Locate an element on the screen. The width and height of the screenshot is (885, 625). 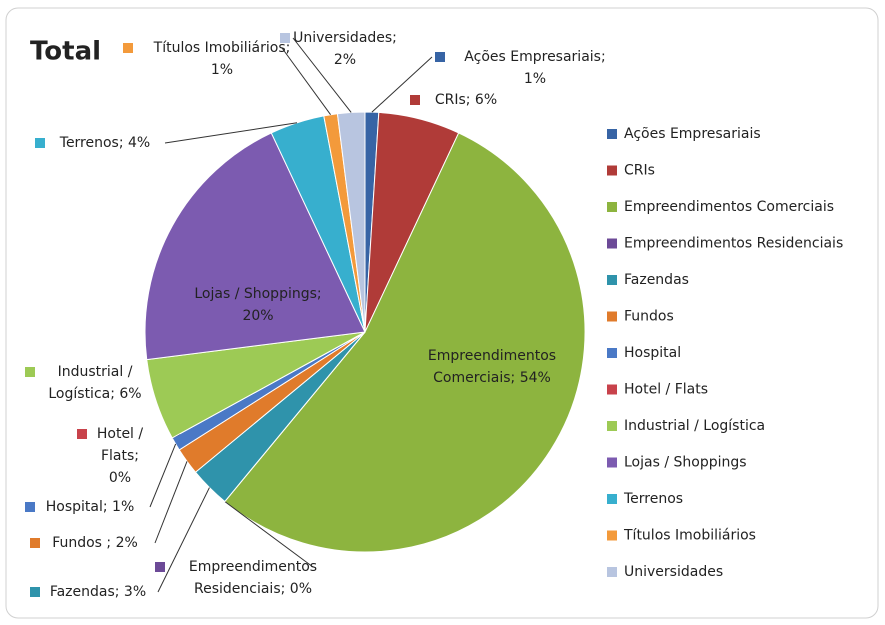
legend-label: Industrial / Logística is located at coordinates (694, 426).